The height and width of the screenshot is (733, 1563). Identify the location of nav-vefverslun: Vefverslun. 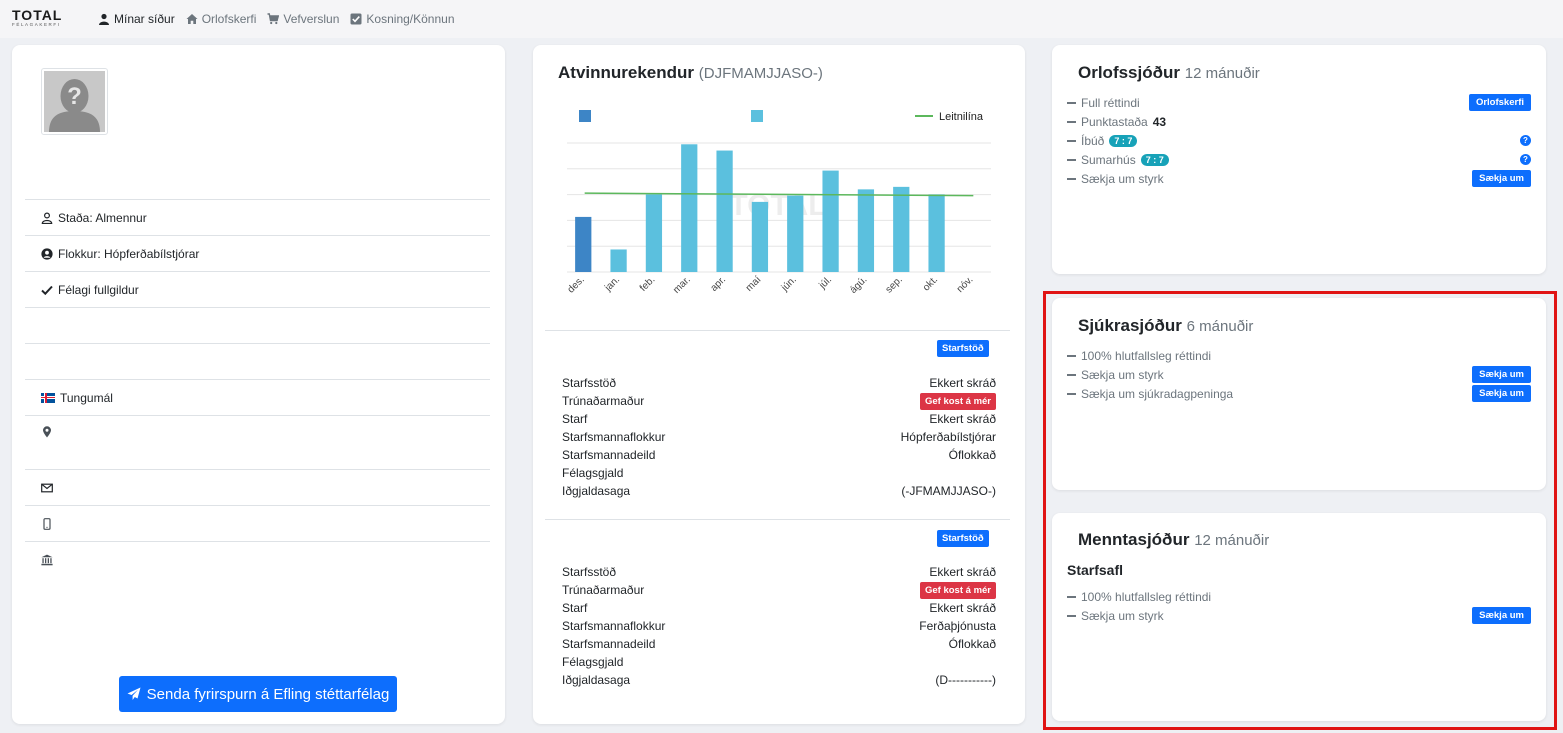
(303, 19).